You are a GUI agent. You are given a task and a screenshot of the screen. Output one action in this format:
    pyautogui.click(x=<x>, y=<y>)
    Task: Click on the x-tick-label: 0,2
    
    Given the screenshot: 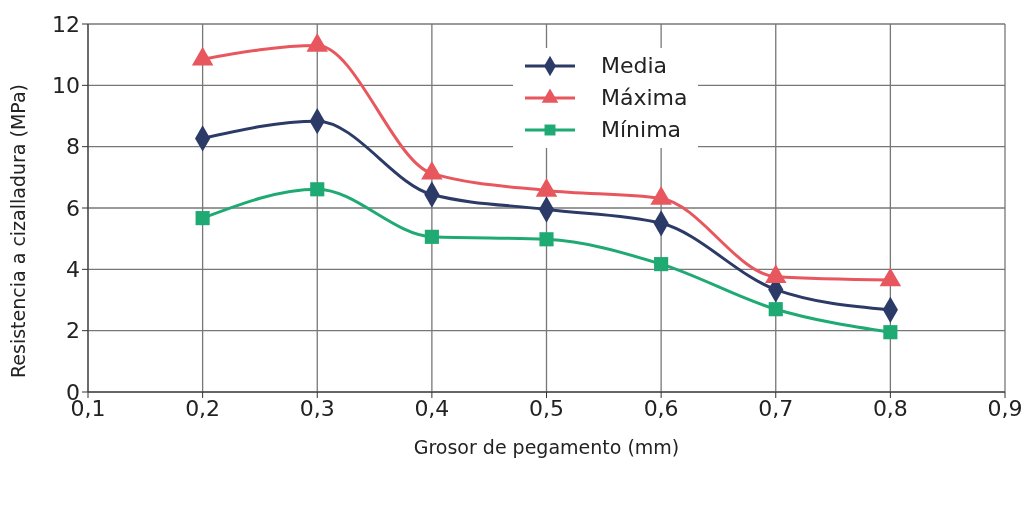 What is the action you would take?
    pyautogui.click(x=203, y=408)
    